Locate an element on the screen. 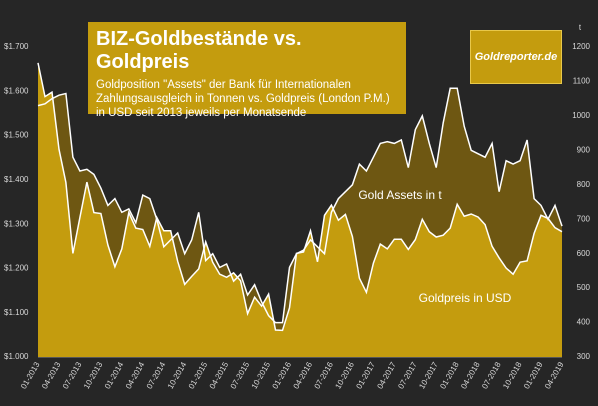  y-tick-label: $1.200 is located at coordinates (16, 268).